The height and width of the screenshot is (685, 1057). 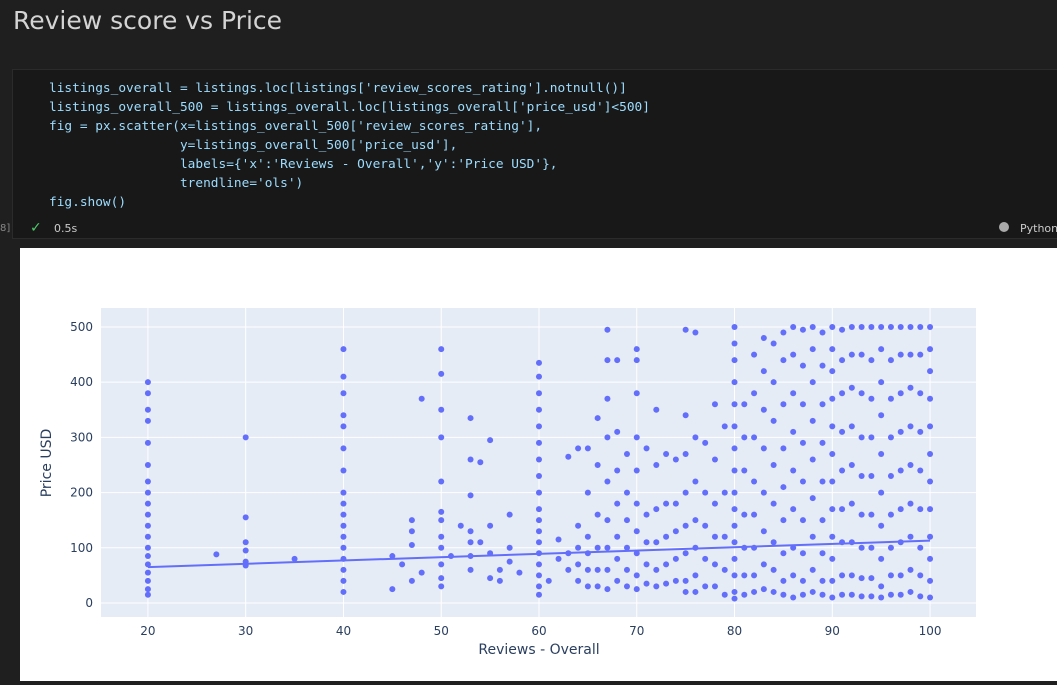 I want to click on heading: Review score vs Price, so click(x=148, y=20).